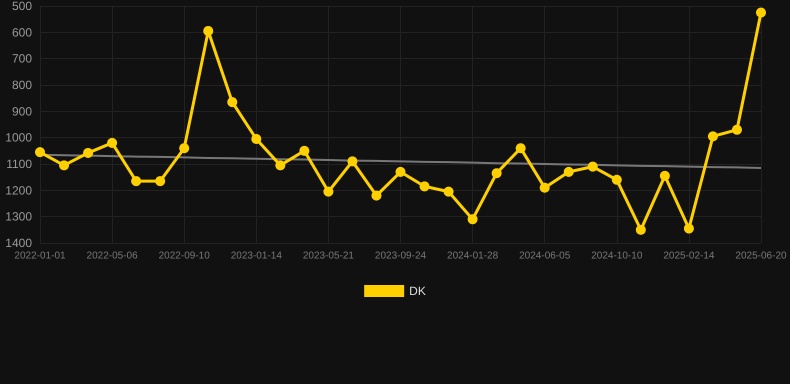  What do you see at coordinates (40, 256) in the screenshot?
I see `x-tick-label: 2022-01-01` at bounding box center [40, 256].